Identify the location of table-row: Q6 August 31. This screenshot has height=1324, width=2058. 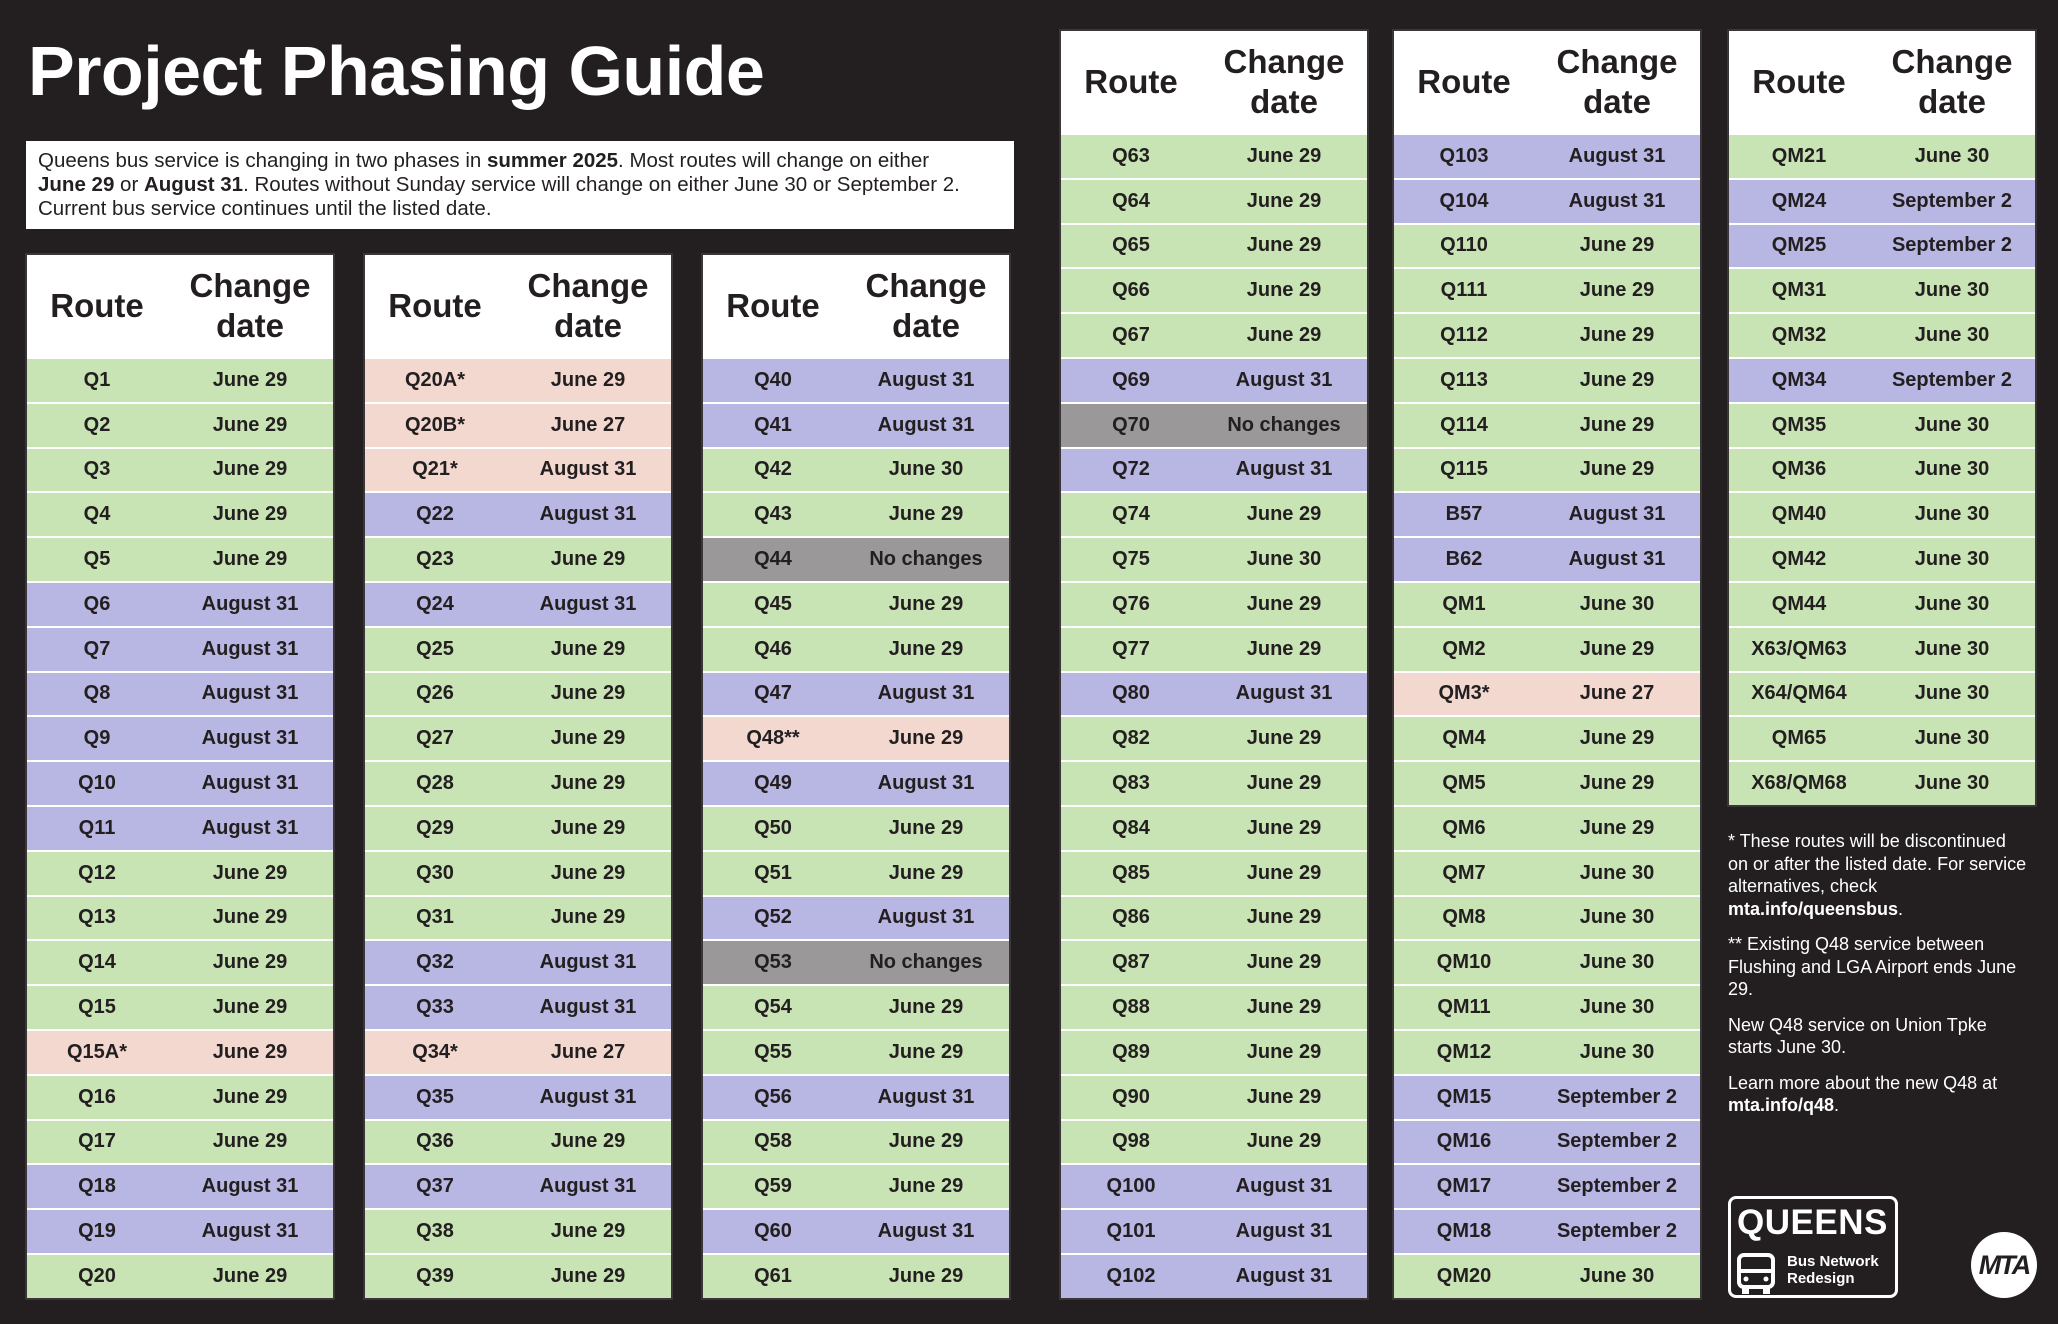
(180, 603).